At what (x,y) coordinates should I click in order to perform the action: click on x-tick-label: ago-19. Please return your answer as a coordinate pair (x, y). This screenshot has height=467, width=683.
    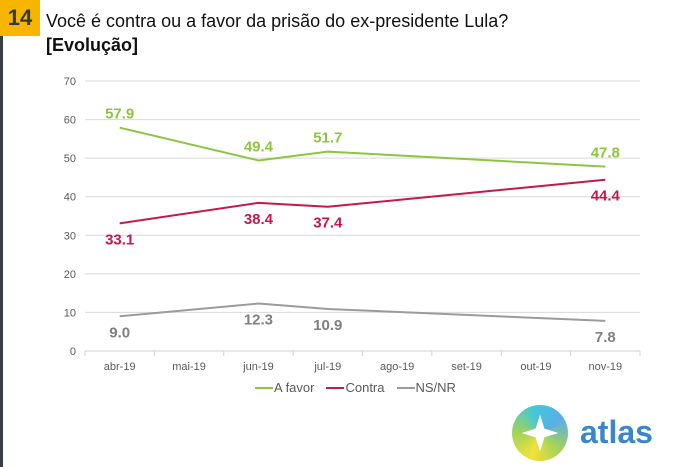
    Looking at the image, I should click on (397, 367).